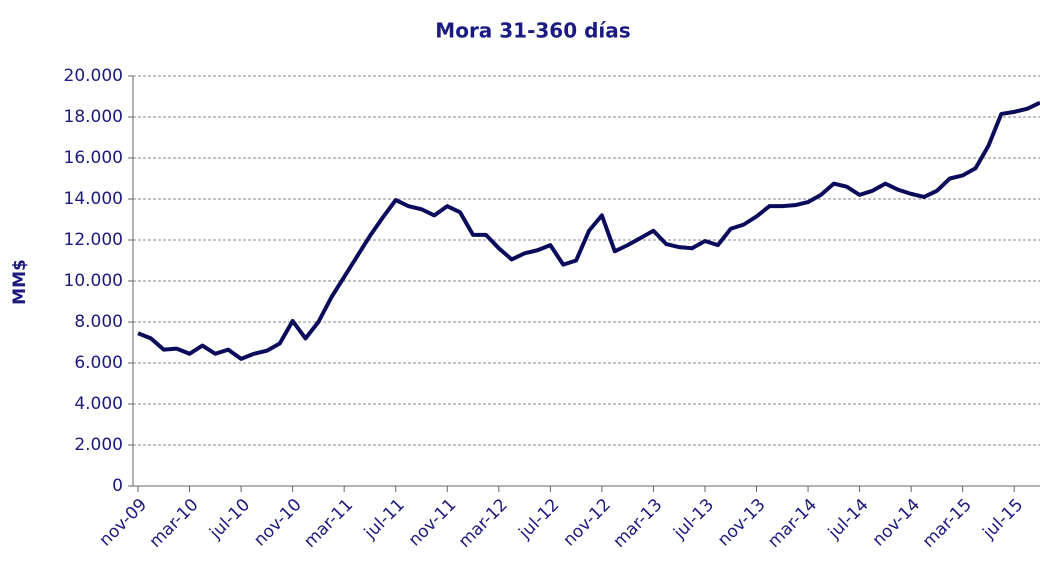  I want to click on y-tick-label: 16.000, so click(93, 158).